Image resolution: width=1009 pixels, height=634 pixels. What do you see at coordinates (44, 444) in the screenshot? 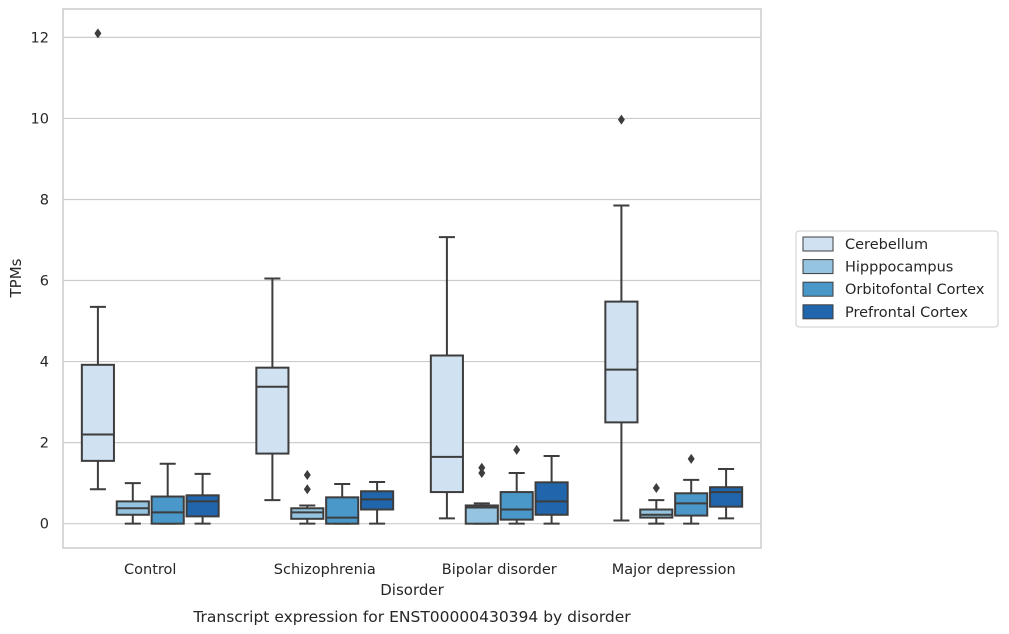
I see `y-tick-label: 2` at bounding box center [44, 444].